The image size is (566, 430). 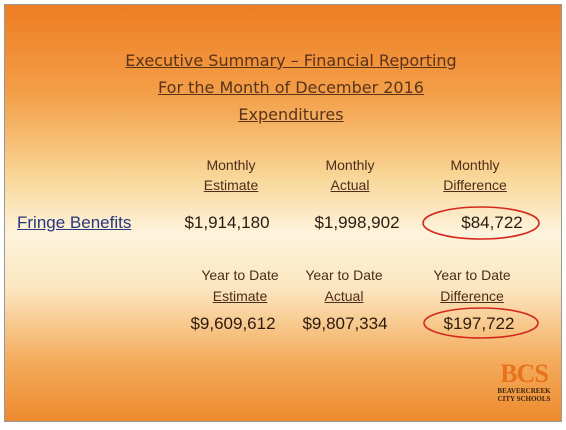 I want to click on value: $197,722, so click(x=479, y=323).